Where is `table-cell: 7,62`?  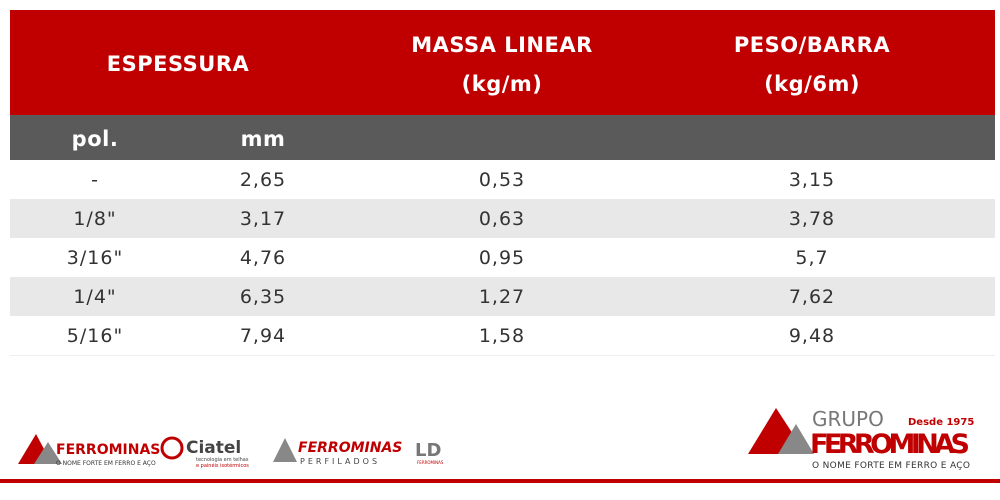
table-cell: 7,62 is located at coordinates (812, 297).